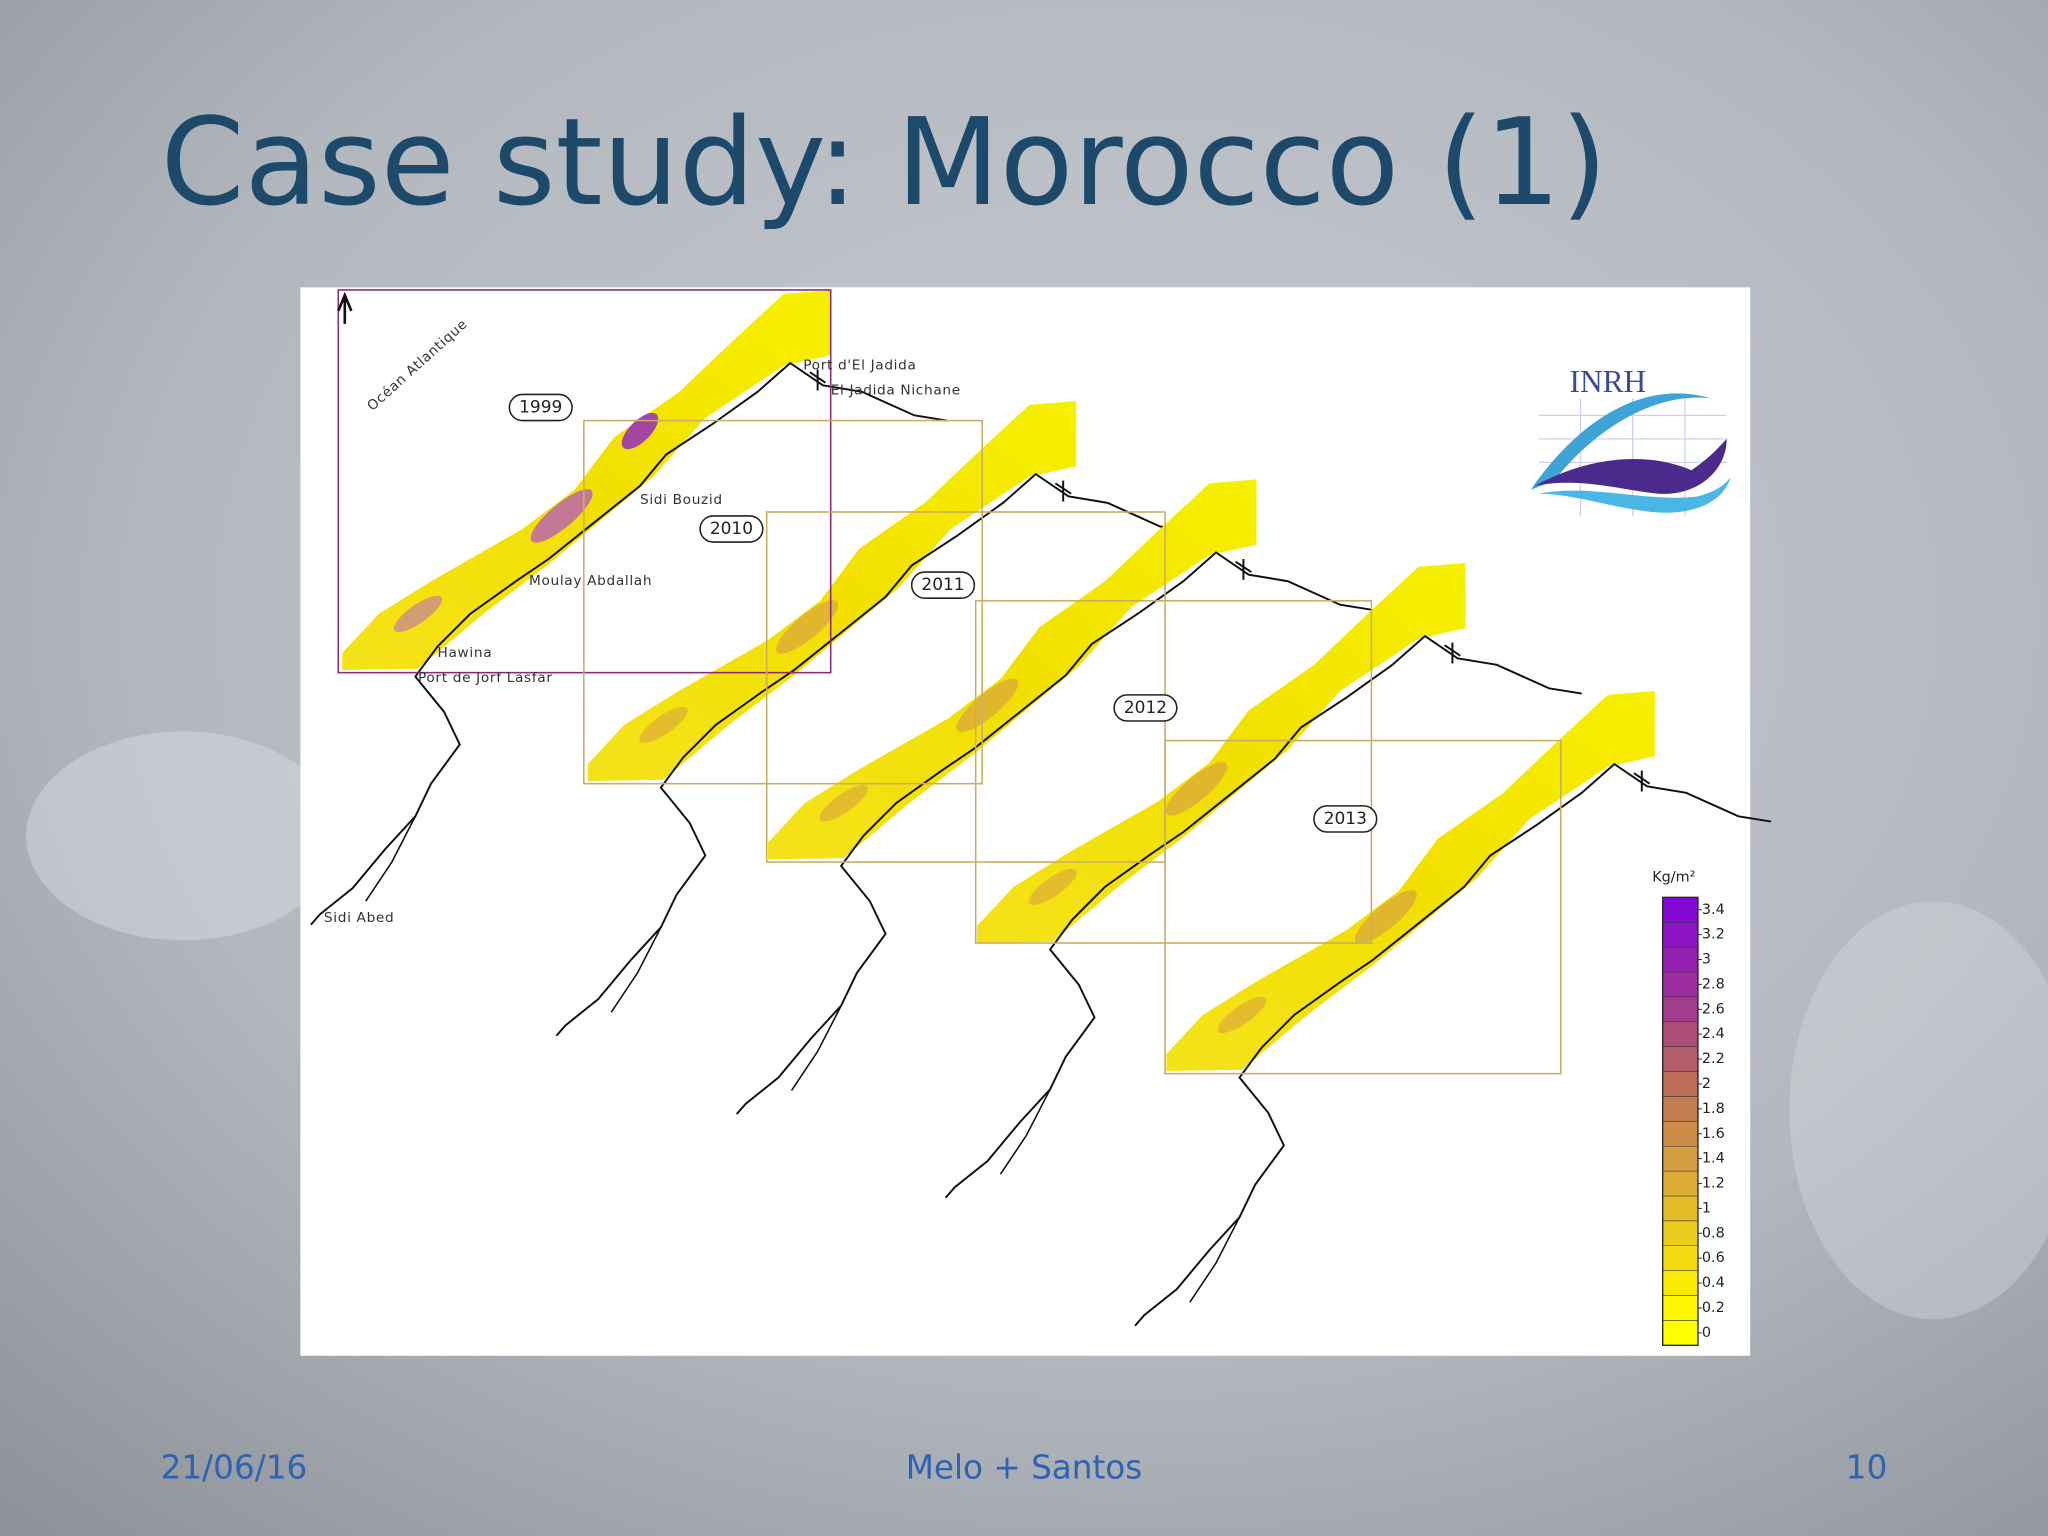 This screenshot has height=1536, width=2048. What do you see at coordinates (1713, 984) in the screenshot?
I see `legend-tick-label: 2.8` at bounding box center [1713, 984].